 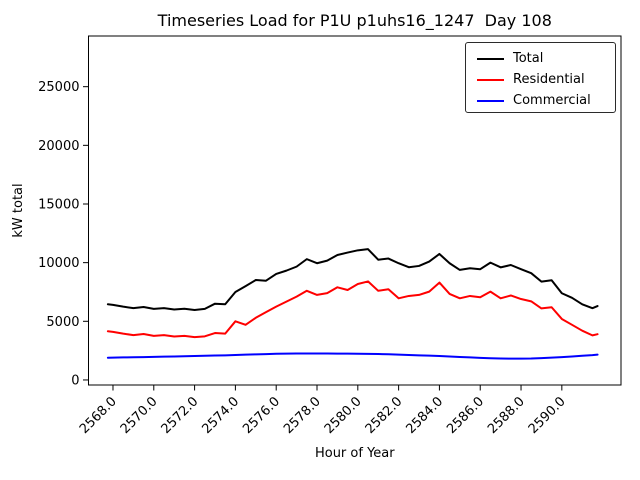 I want to click on series-line-total, so click(x=352, y=280).